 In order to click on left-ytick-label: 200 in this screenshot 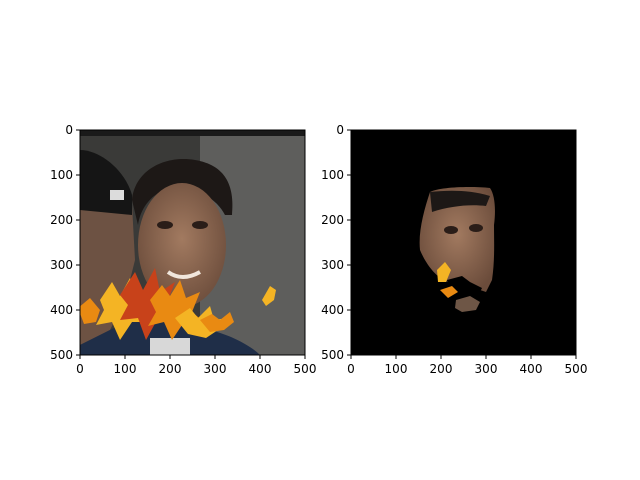, I will do `click(61, 220)`.